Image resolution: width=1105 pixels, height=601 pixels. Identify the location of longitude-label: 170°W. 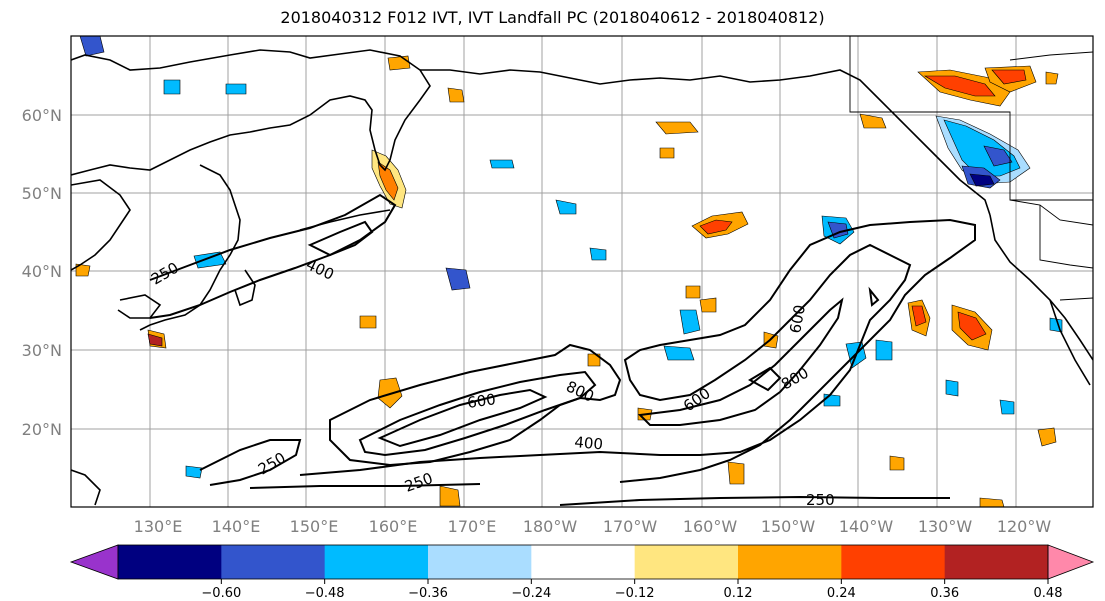
(630, 526).